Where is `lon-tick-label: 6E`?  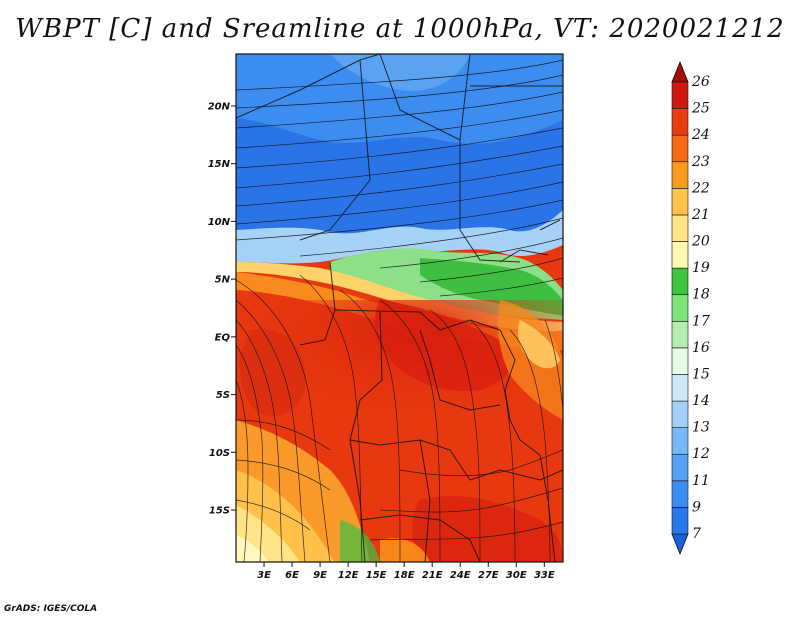
lon-tick-label: 6E is located at coordinates (292, 575).